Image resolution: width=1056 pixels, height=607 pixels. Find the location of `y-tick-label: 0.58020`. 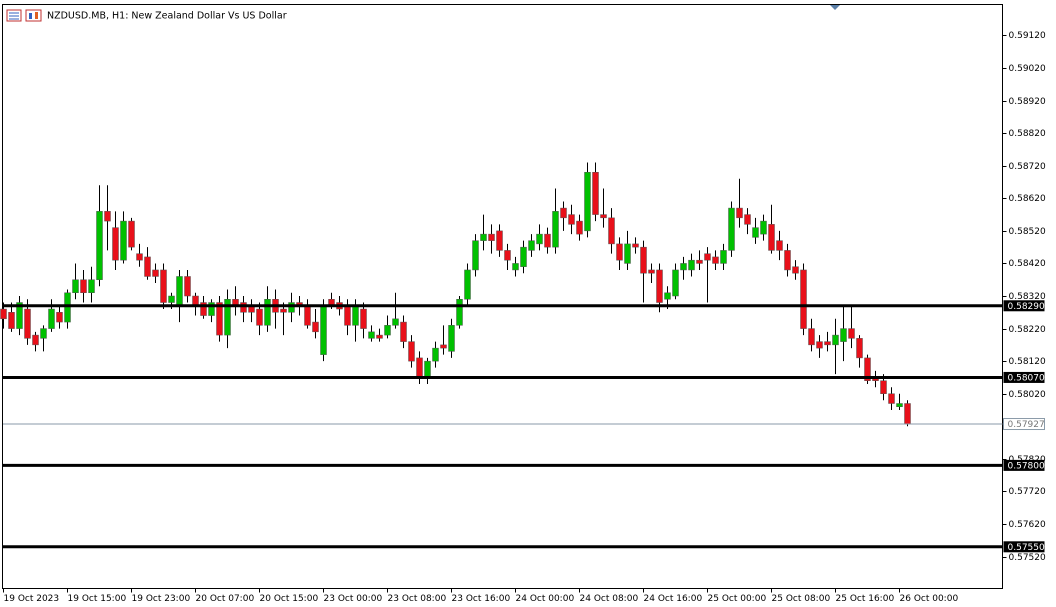

y-tick-label: 0.58020 is located at coordinates (1027, 395).